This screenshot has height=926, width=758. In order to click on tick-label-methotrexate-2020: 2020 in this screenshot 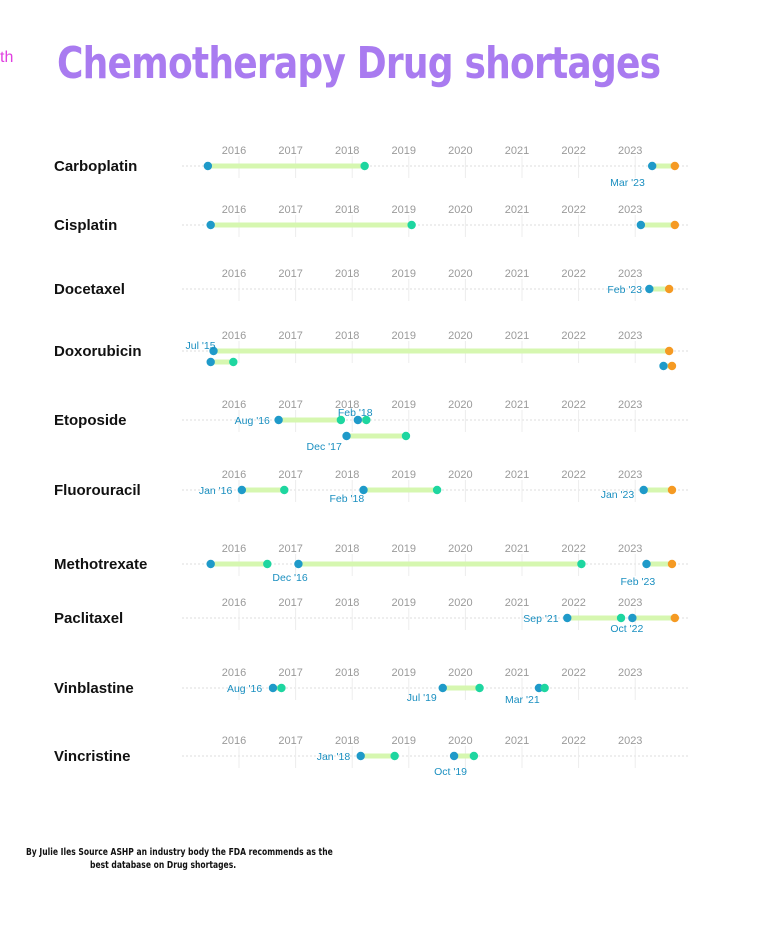, I will do `click(460, 549)`.